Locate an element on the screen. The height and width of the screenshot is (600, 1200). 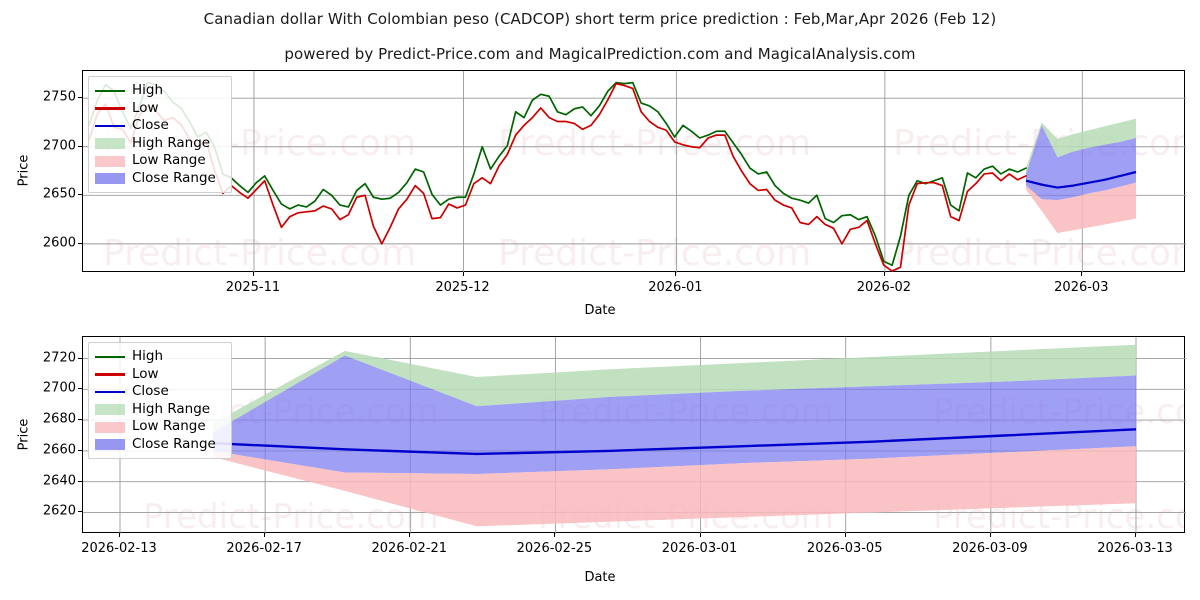
bottom-chart-y-tick: 2620 is located at coordinates (59, 511).